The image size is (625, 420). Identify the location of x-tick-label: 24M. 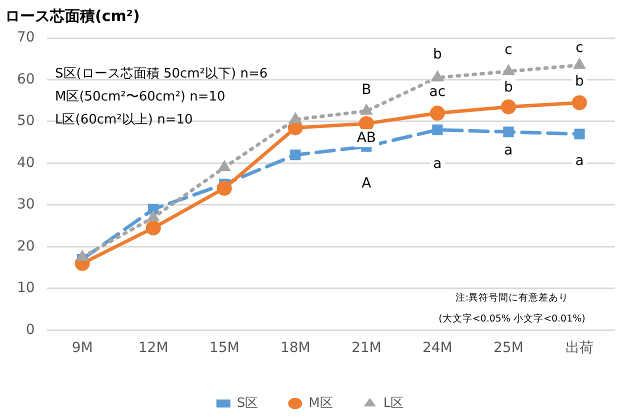
(437, 348).